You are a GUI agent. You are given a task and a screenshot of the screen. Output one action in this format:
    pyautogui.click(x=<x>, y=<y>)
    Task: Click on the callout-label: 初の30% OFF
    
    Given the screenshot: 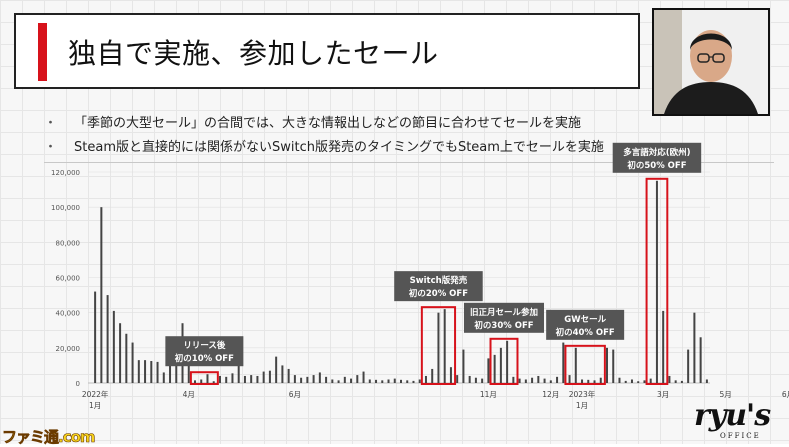 What is the action you would take?
    pyautogui.click(x=503, y=325)
    